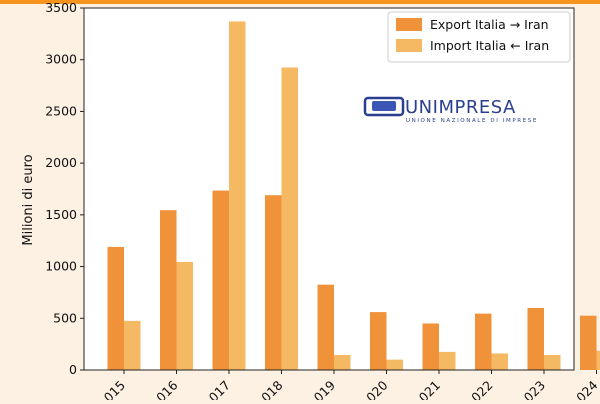 This screenshot has width=600, height=404. Describe the element at coordinates (73, 369) in the screenshot. I see `y-tick-label: 0` at that location.